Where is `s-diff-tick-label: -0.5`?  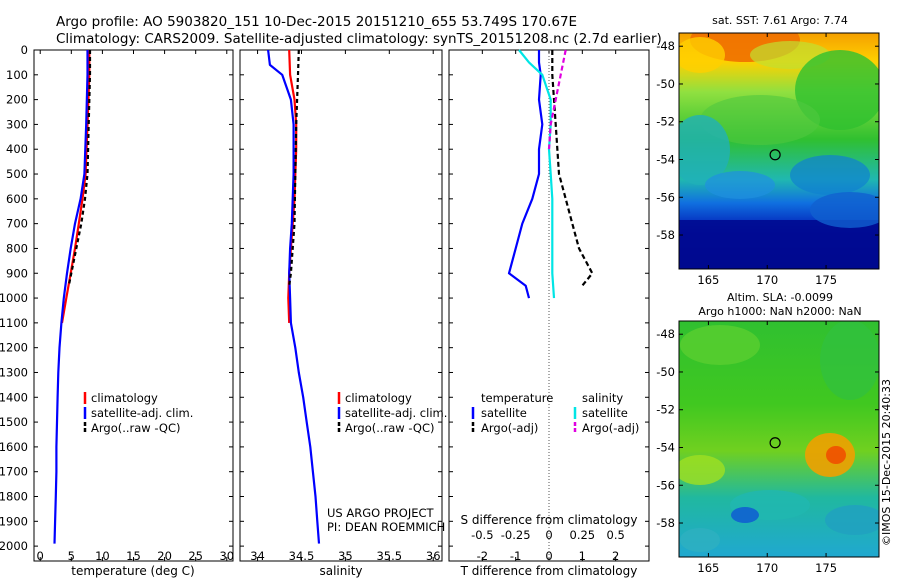
s-diff-tick-label: -0.5 is located at coordinates (482, 535).